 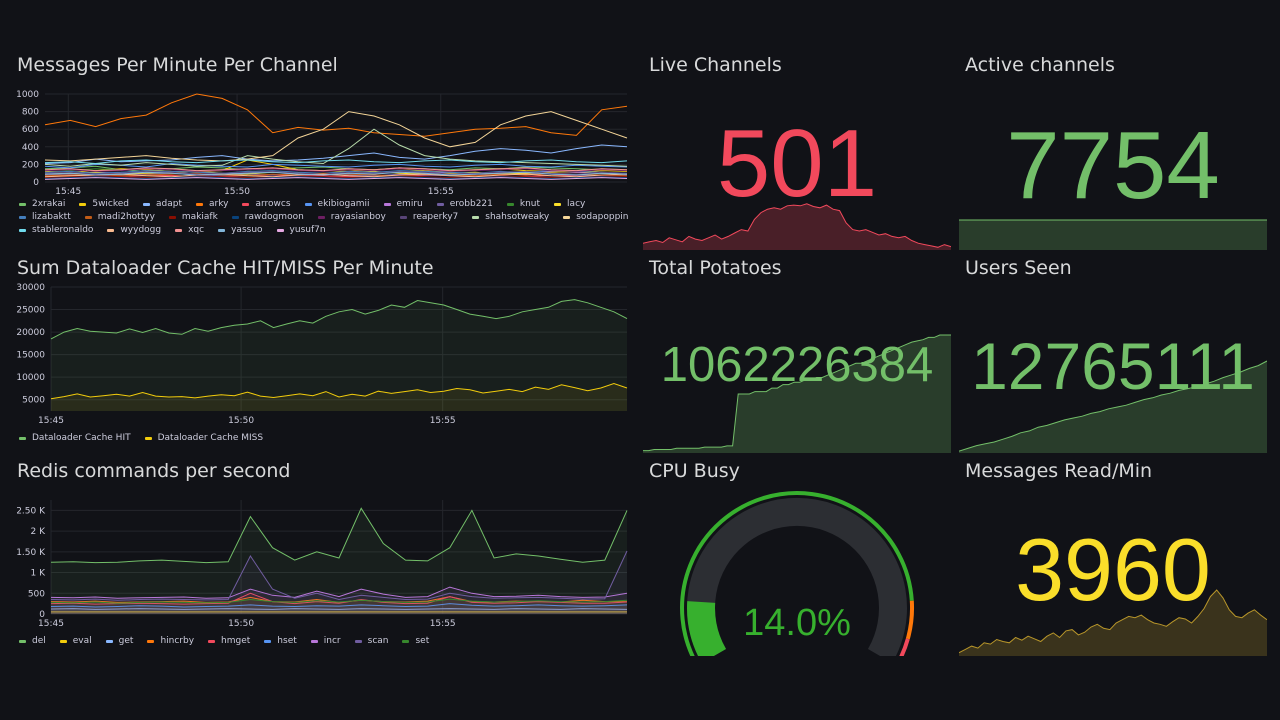 What do you see at coordinates (266, 204) in the screenshot?
I see `legend-item: arrowcs` at bounding box center [266, 204].